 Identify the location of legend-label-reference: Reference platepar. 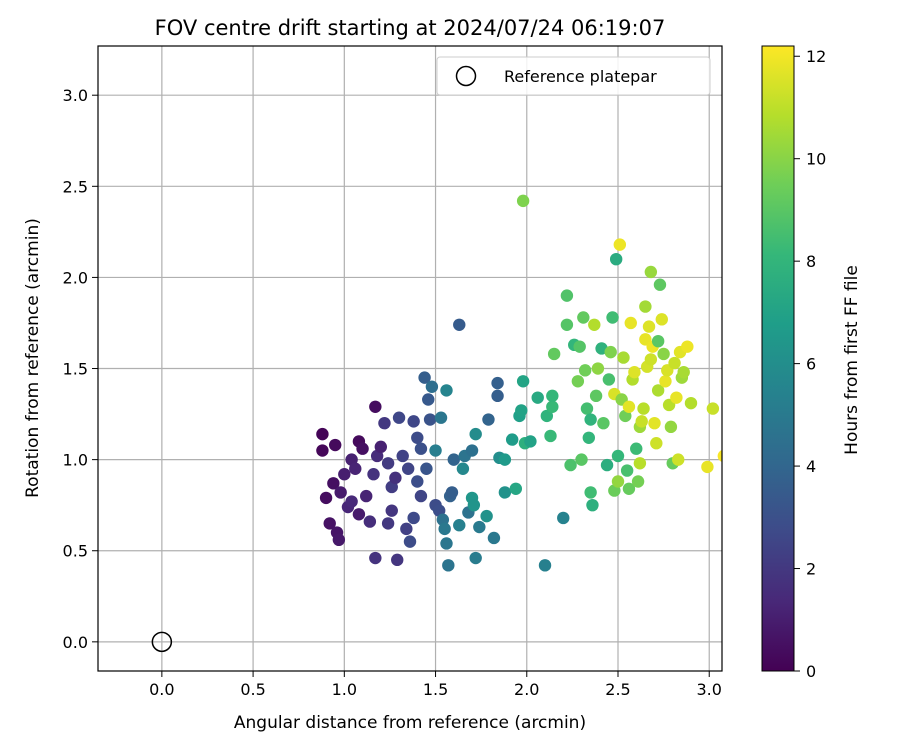
(580, 76).